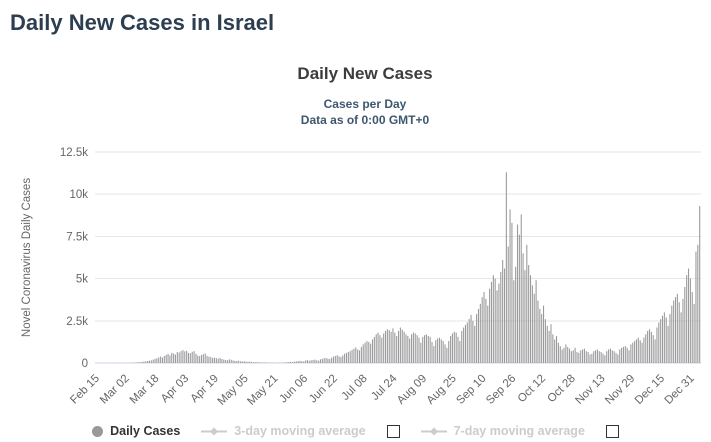  I want to click on x-tick-label: Sep 10, so click(471, 390).